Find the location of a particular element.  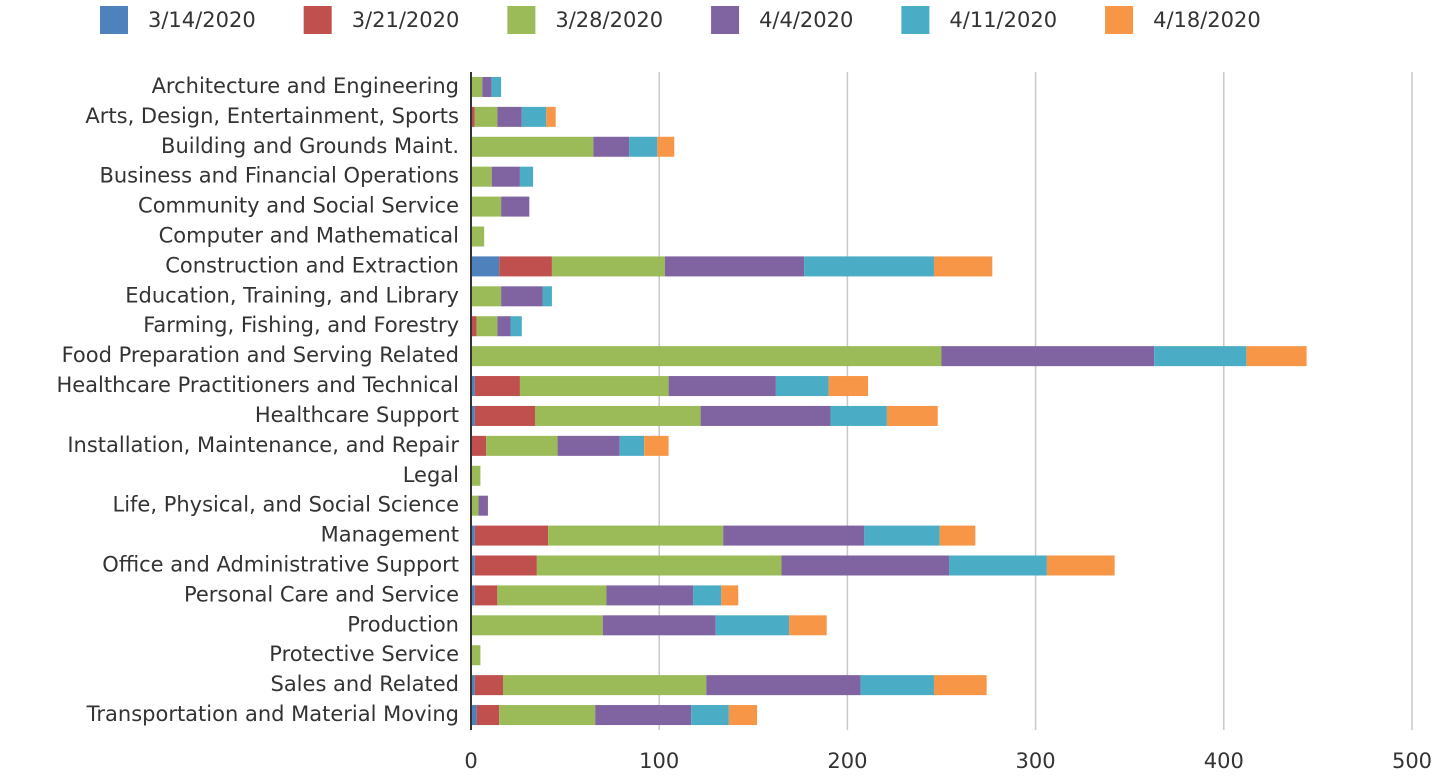

y-tick-label: Education, Training, and Library is located at coordinates (292, 295).